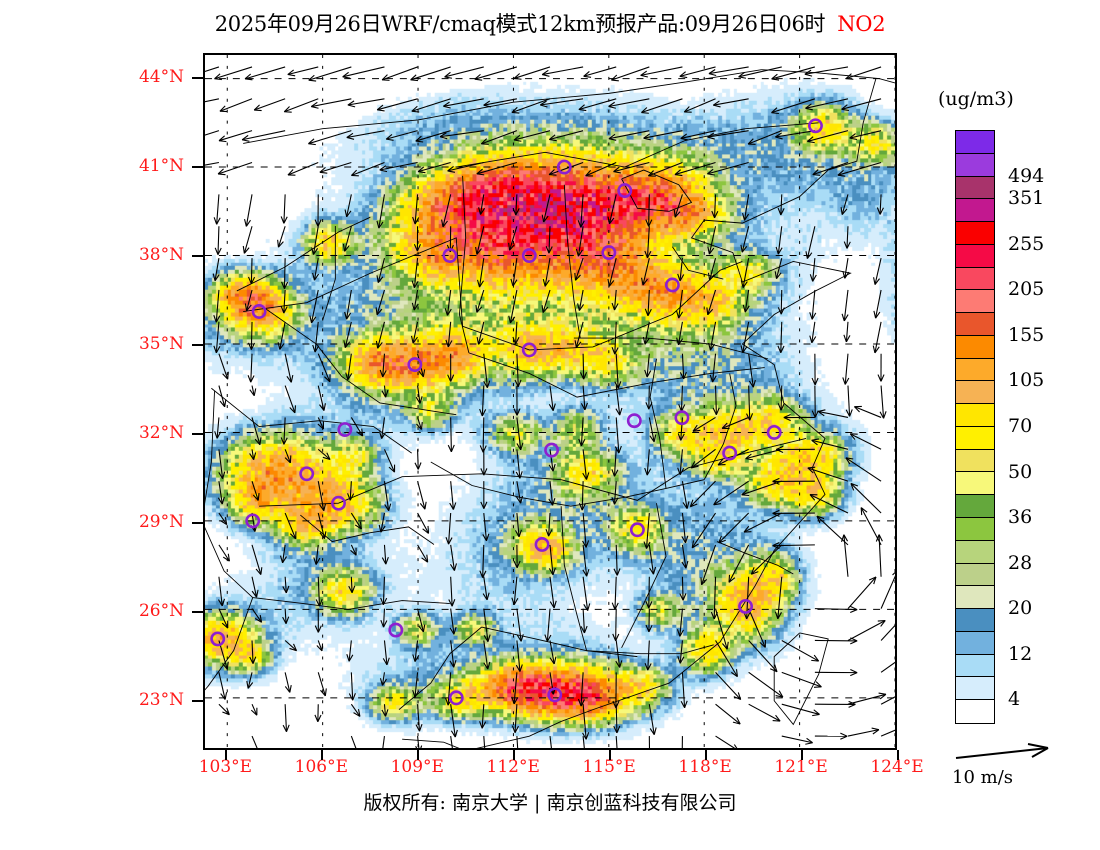 The width and height of the screenshot is (1100, 850). What do you see at coordinates (975, 427) in the screenshot?
I see `colorbar` at bounding box center [975, 427].